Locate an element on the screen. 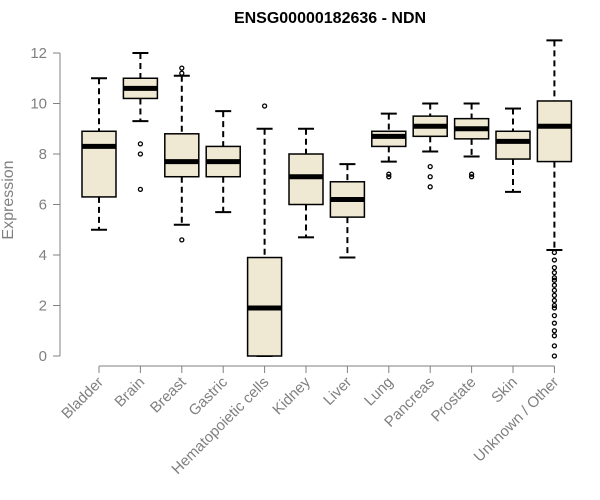 The height and width of the screenshot is (500, 600). y-axis: 0 2 4 6 8 10 12 is located at coordinates (45, 205).